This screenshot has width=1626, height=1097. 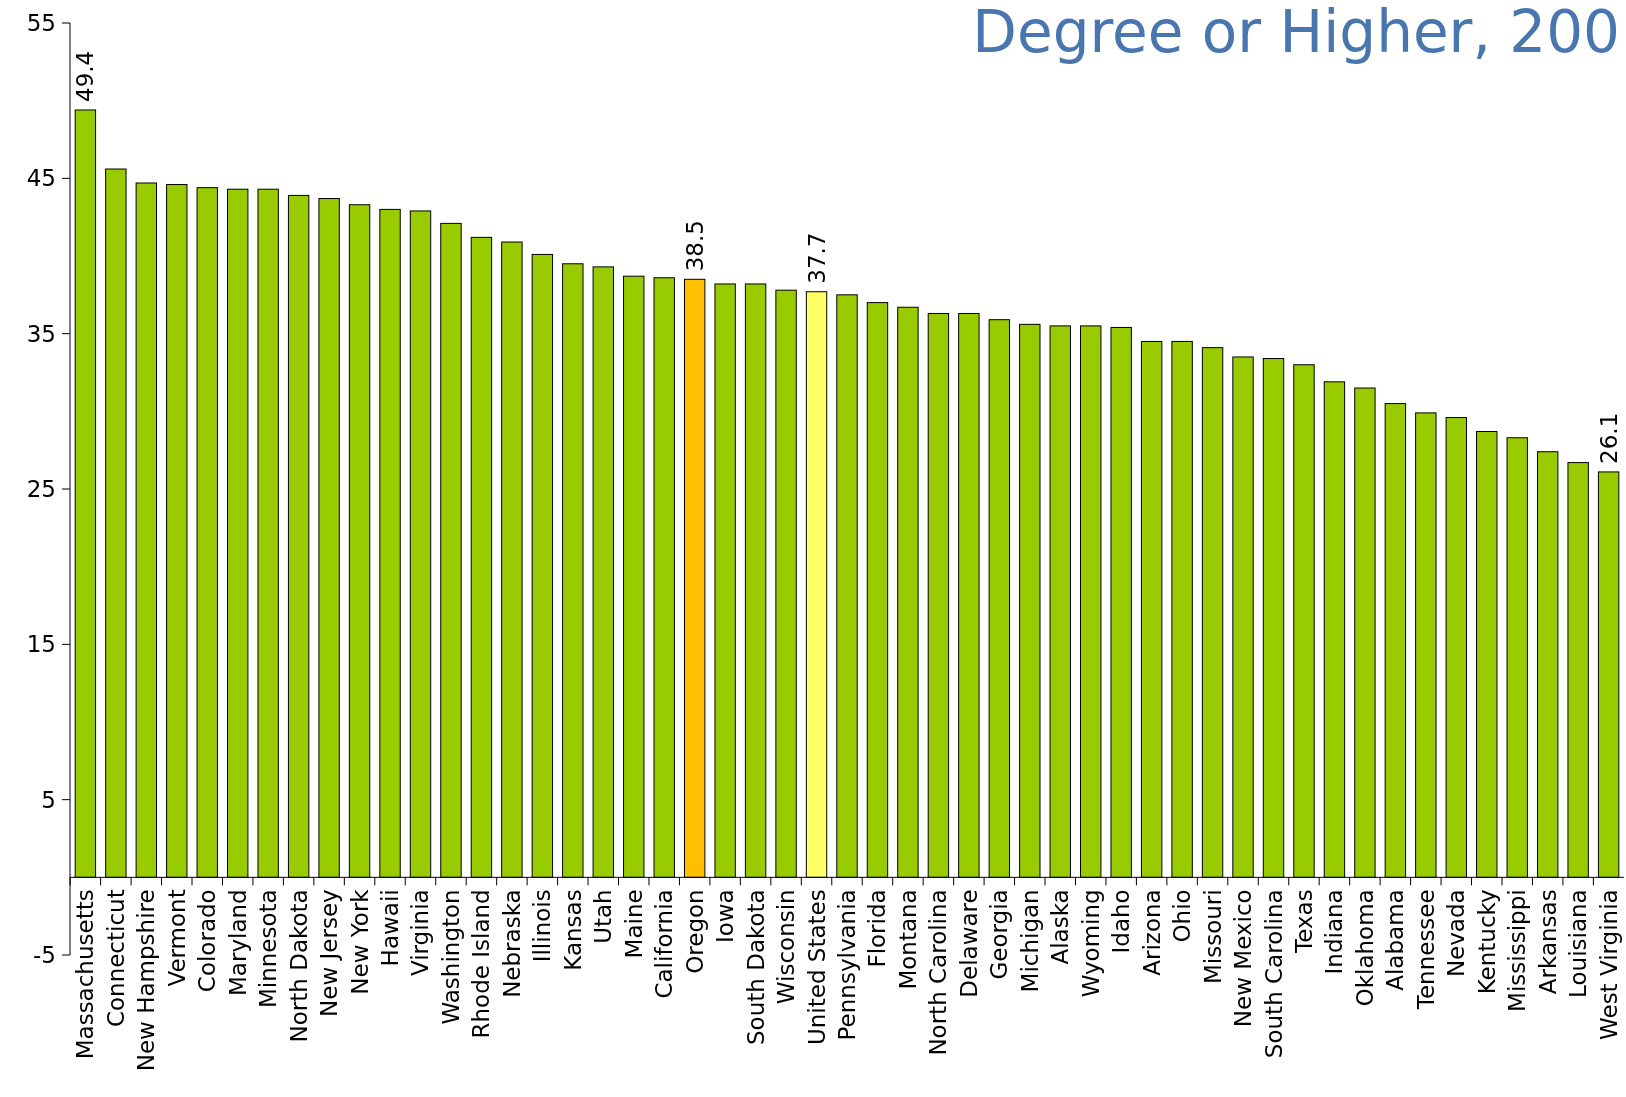 What do you see at coordinates (542, 926) in the screenshot?
I see `x-tick-label: Illinois` at bounding box center [542, 926].